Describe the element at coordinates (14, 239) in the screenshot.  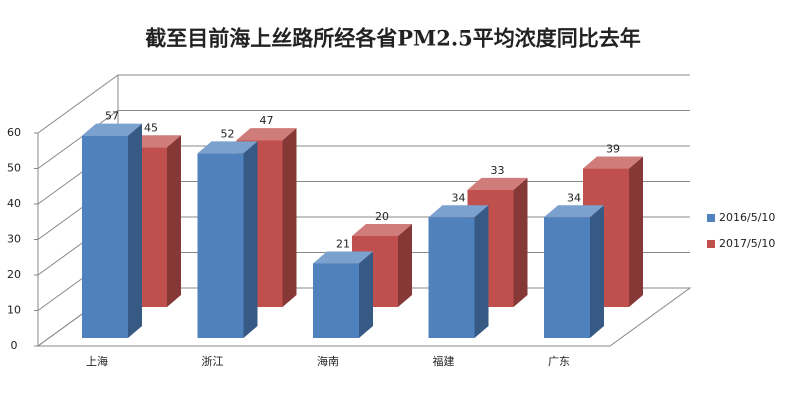
I see `y-tick-label: 30` at that location.